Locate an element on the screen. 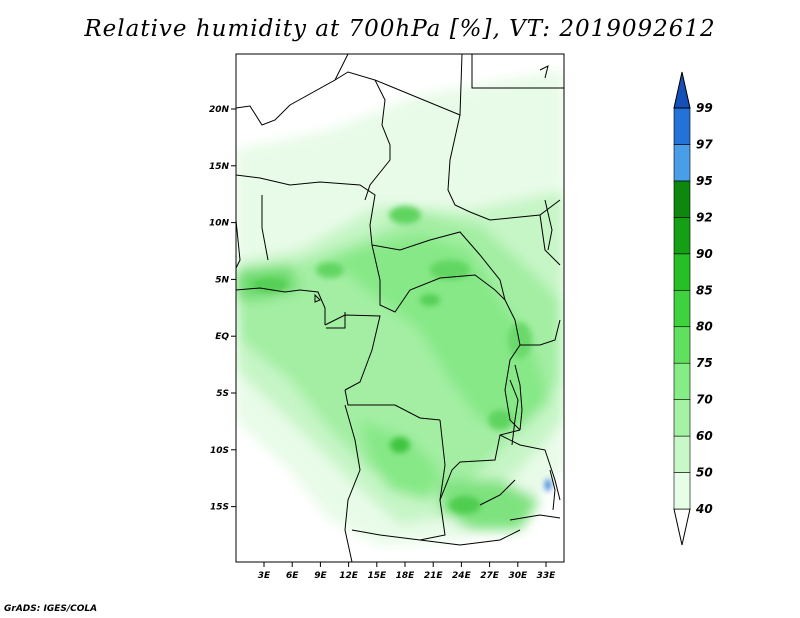  colorbar-label: 92 is located at coordinates (704, 217).